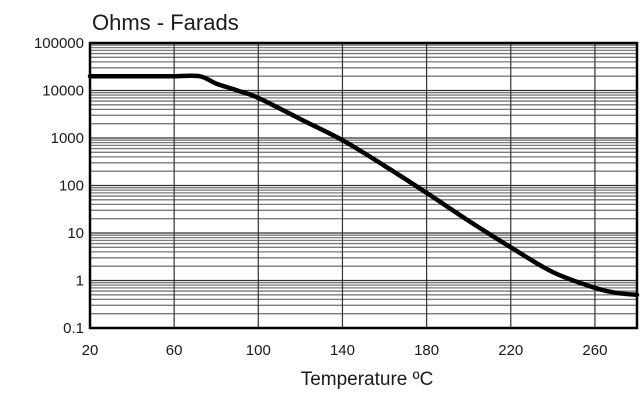 Image resolution: width=643 pixels, height=397 pixels. Describe the element at coordinates (174, 350) in the screenshot. I see `x-tick-label: 60` at that location.